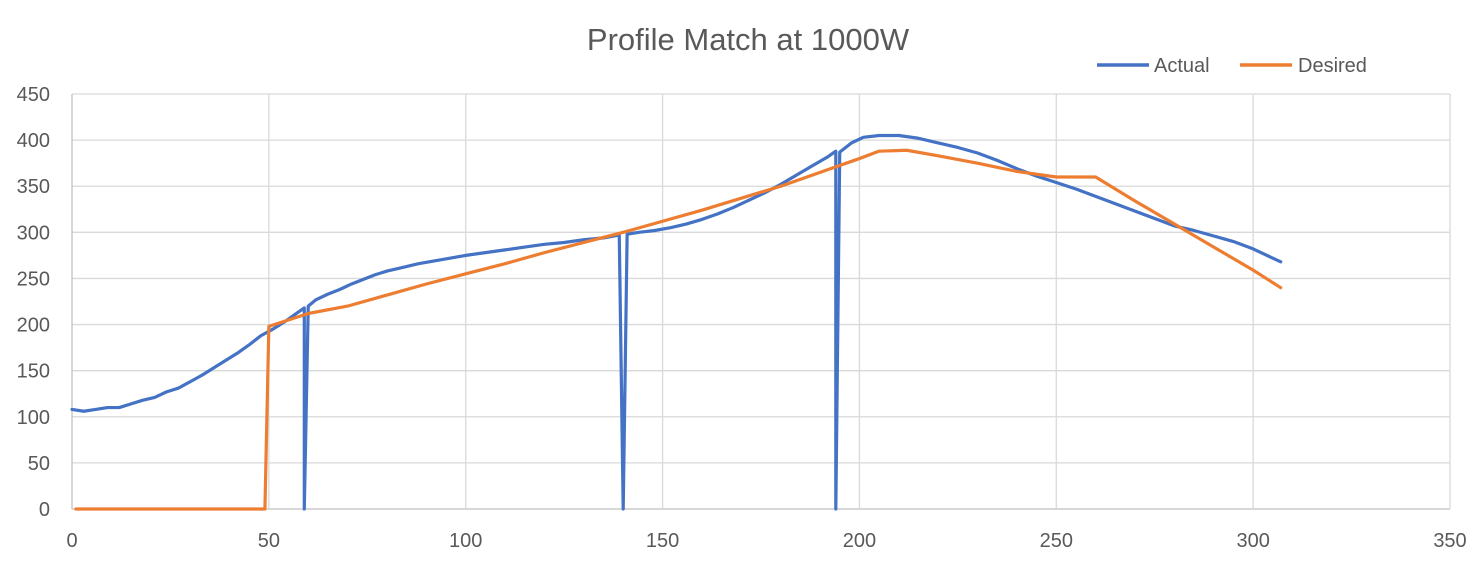  I want to click on y-tick-label: 400, so click(33, 141).